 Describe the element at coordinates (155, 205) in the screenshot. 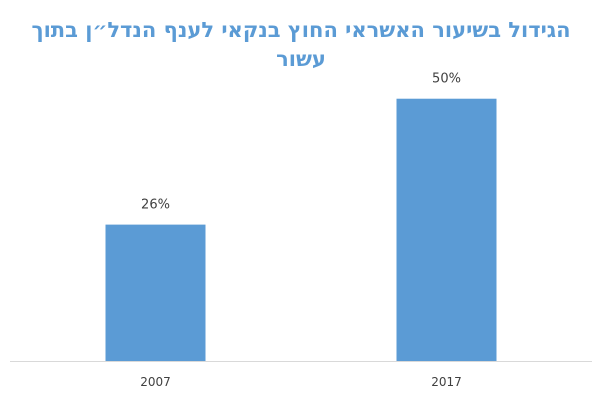

I see `data-label-2007: 26%` at that location.